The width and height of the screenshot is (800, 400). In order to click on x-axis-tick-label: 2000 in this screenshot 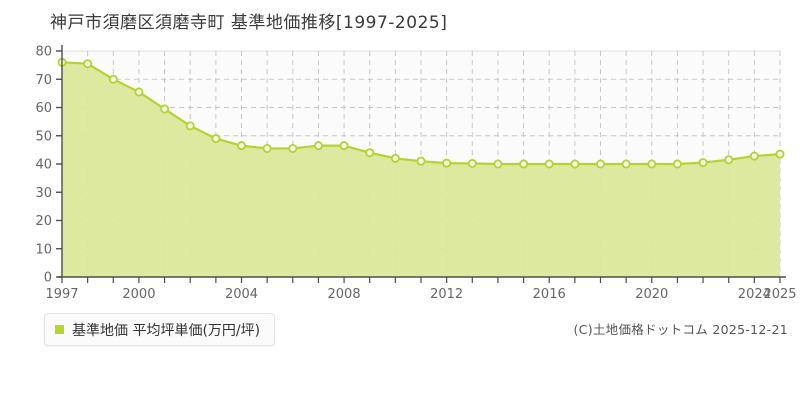, I will do `click(138, 294)`.